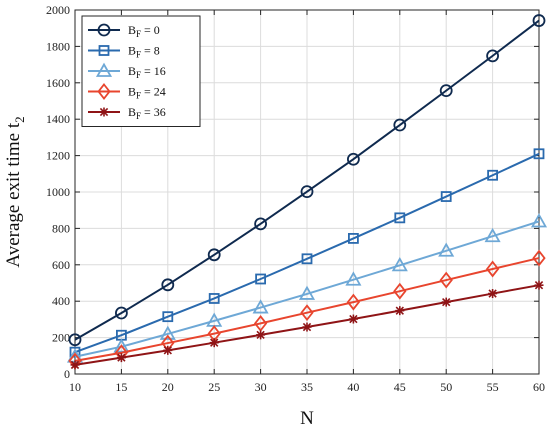  Describe the element at coordinates (400, 387) in the screenshot. I see `x-tick-label: 45` at that location.